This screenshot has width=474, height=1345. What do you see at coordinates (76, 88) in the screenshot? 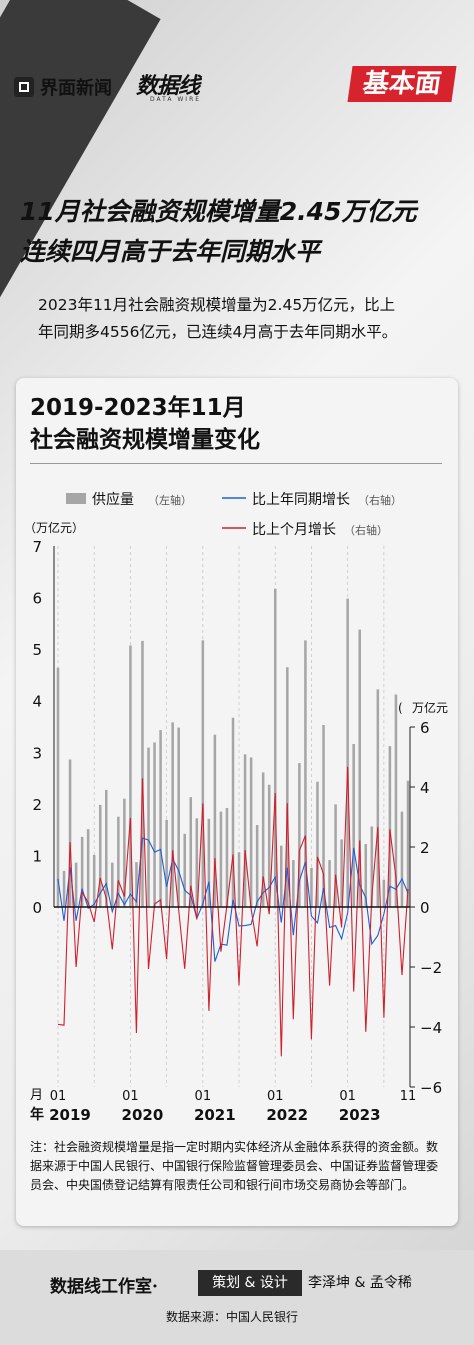
I see `brand-name: 界面新闻` at bounding box center [76, 88].